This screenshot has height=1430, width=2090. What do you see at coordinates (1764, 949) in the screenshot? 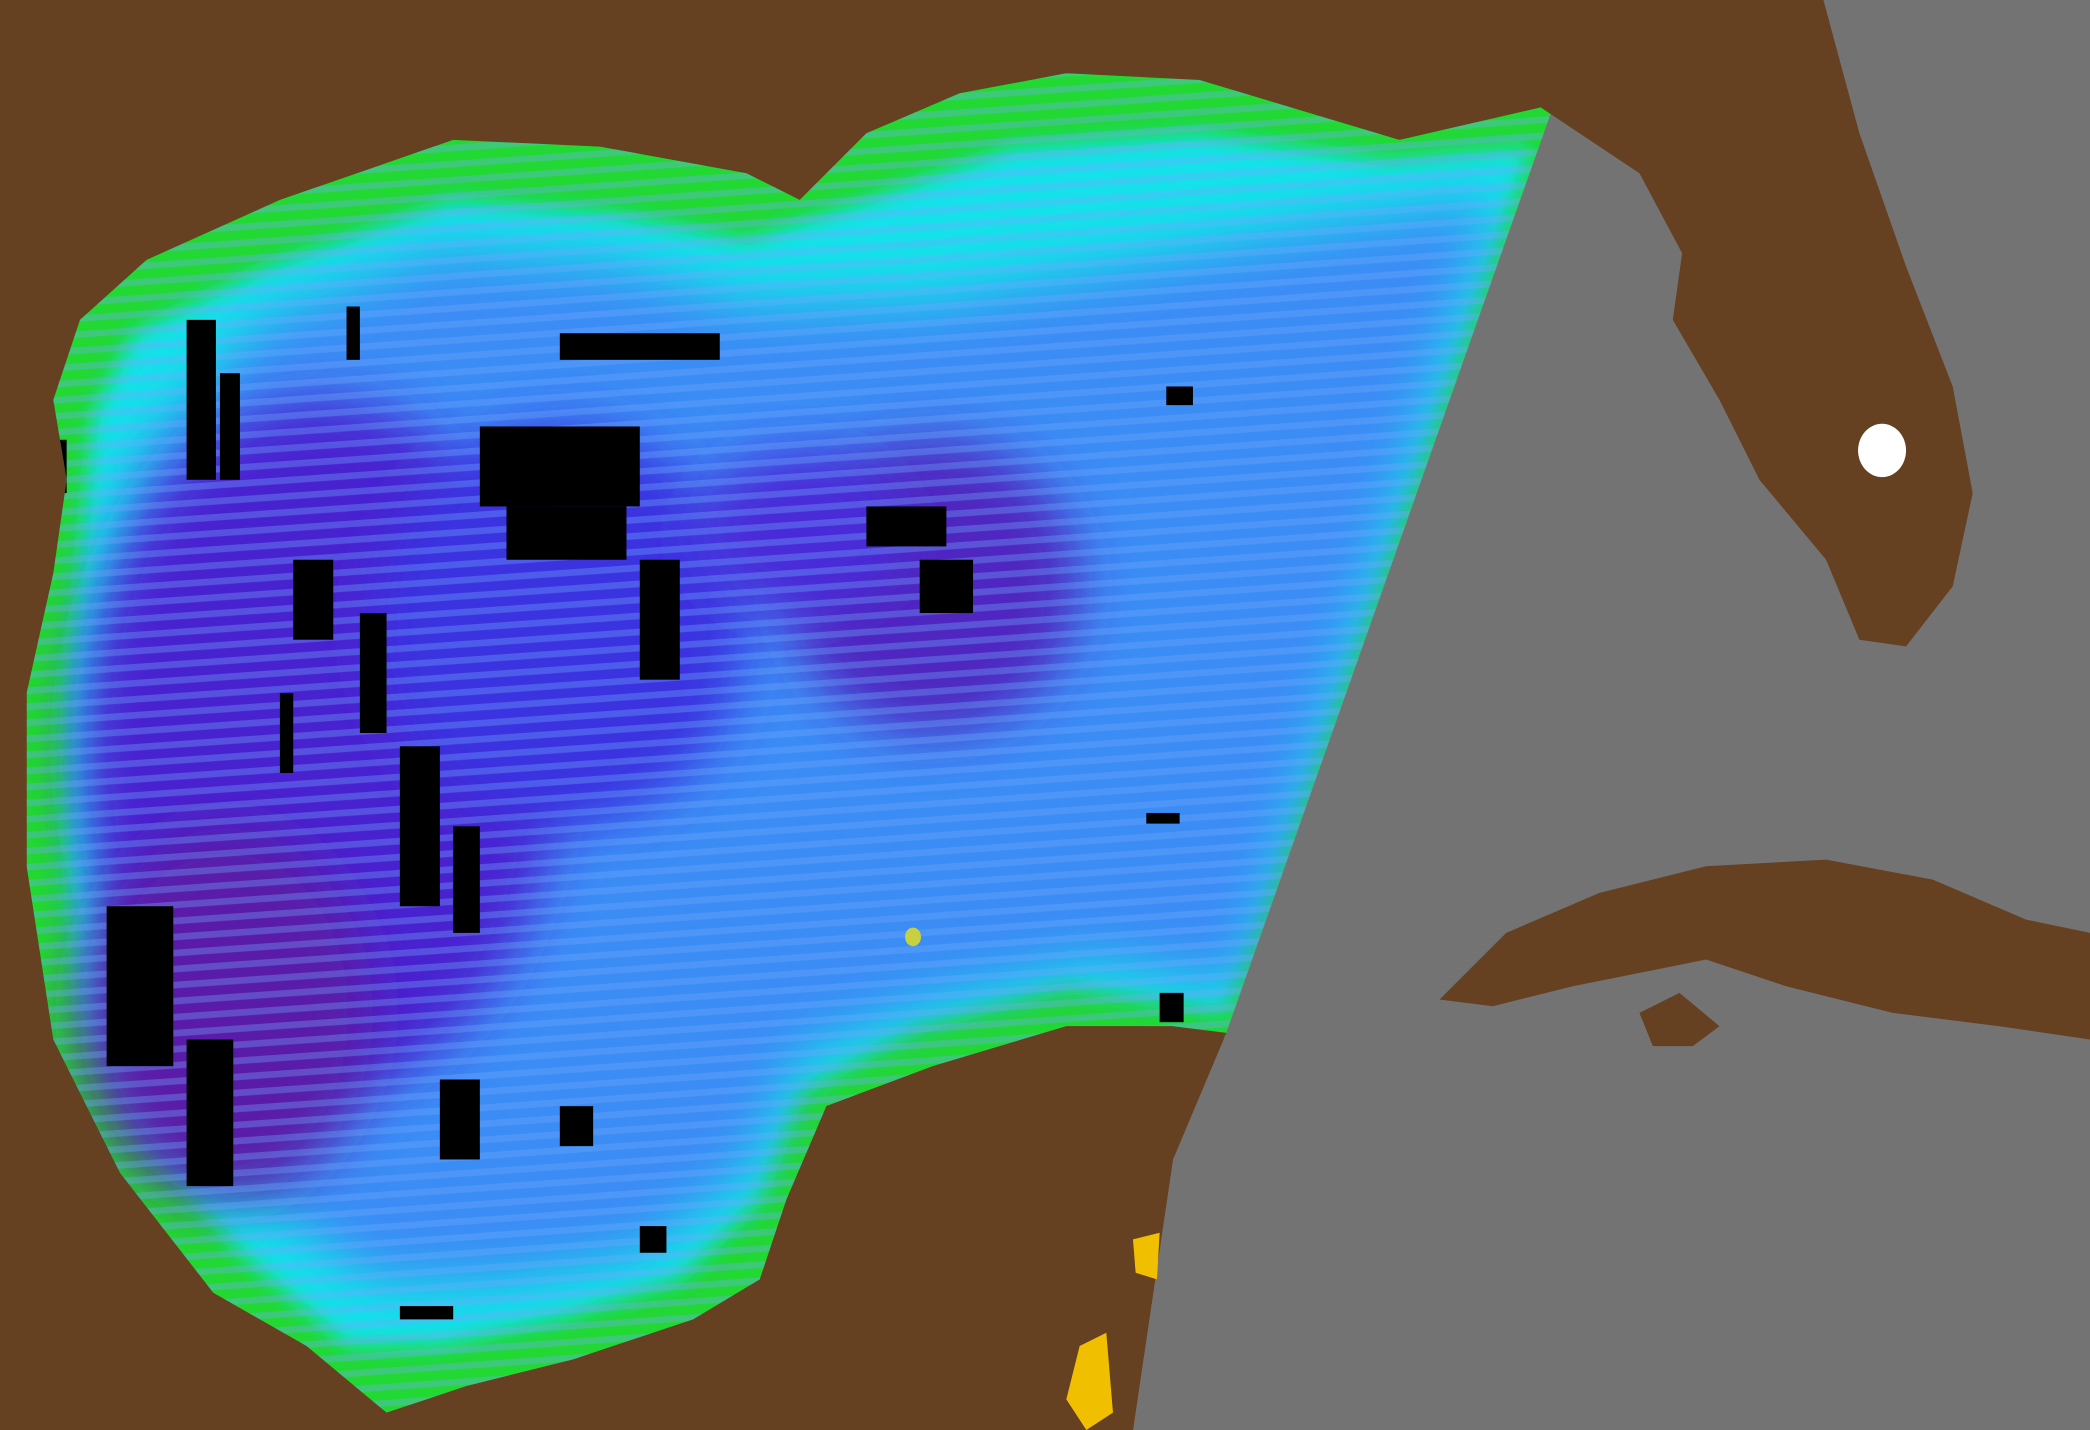
I see `cuba` at bounding box center [1764, 949].